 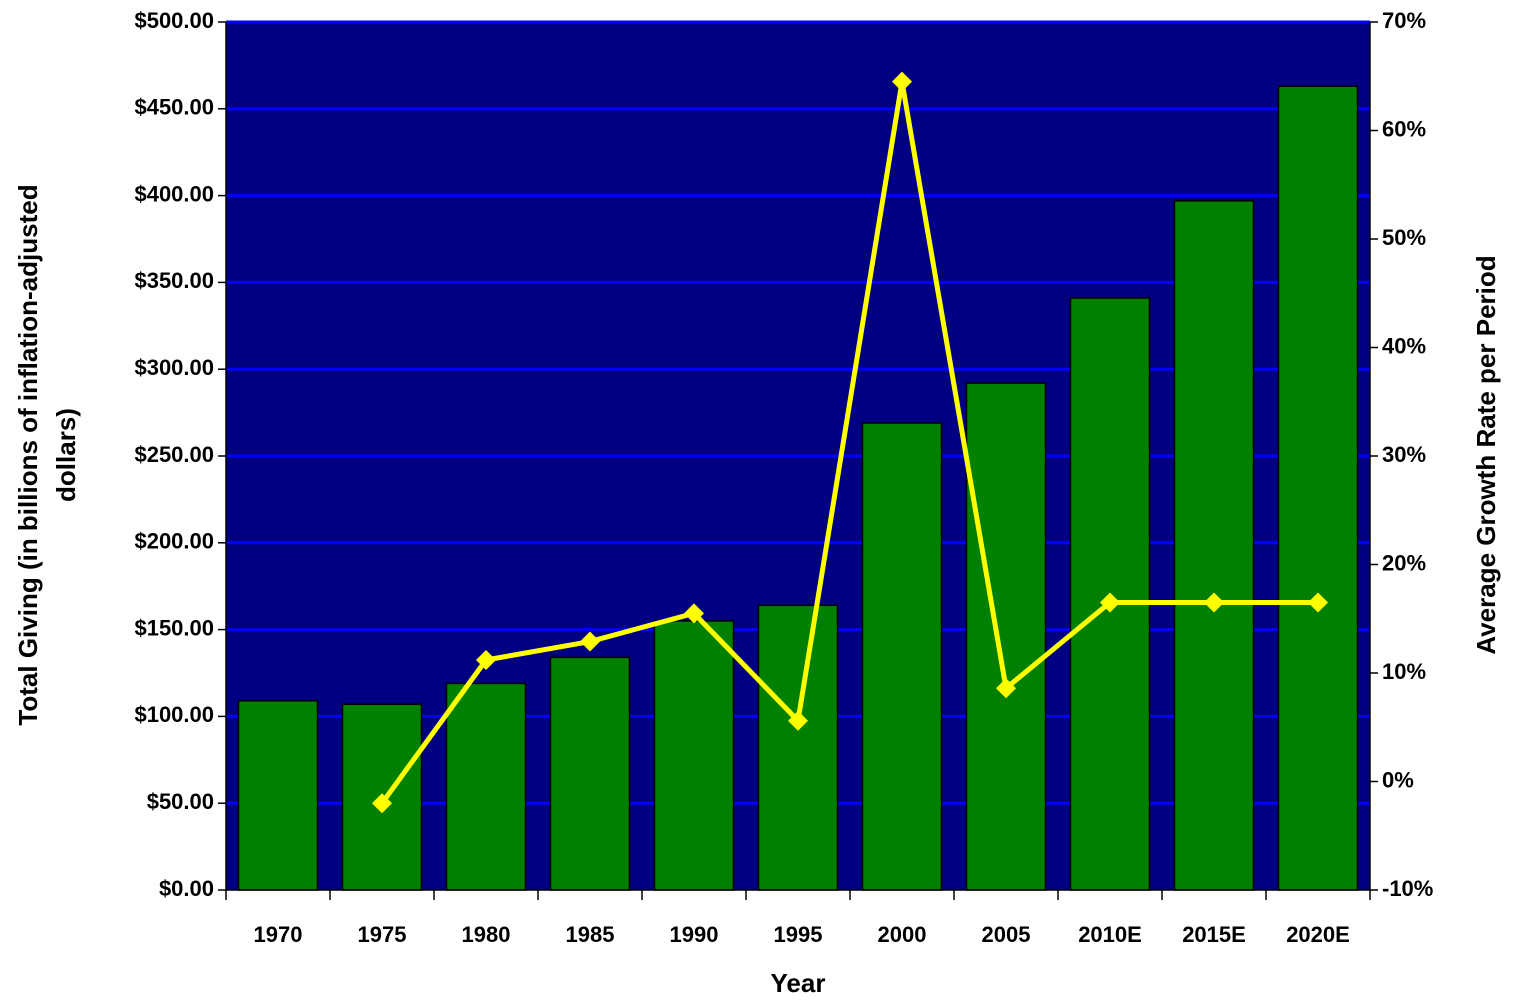 I want to click on x-tick-label: 1990, so click(x=694, y=934).